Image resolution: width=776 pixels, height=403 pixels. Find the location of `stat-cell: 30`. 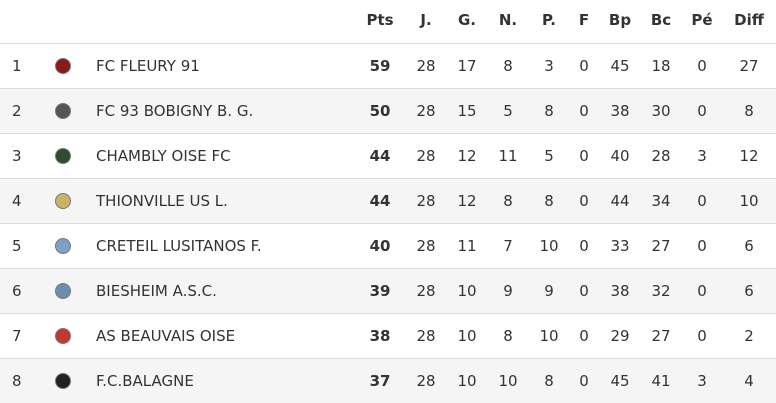

stat-cell: 30 is located at coordinates (661, 111).